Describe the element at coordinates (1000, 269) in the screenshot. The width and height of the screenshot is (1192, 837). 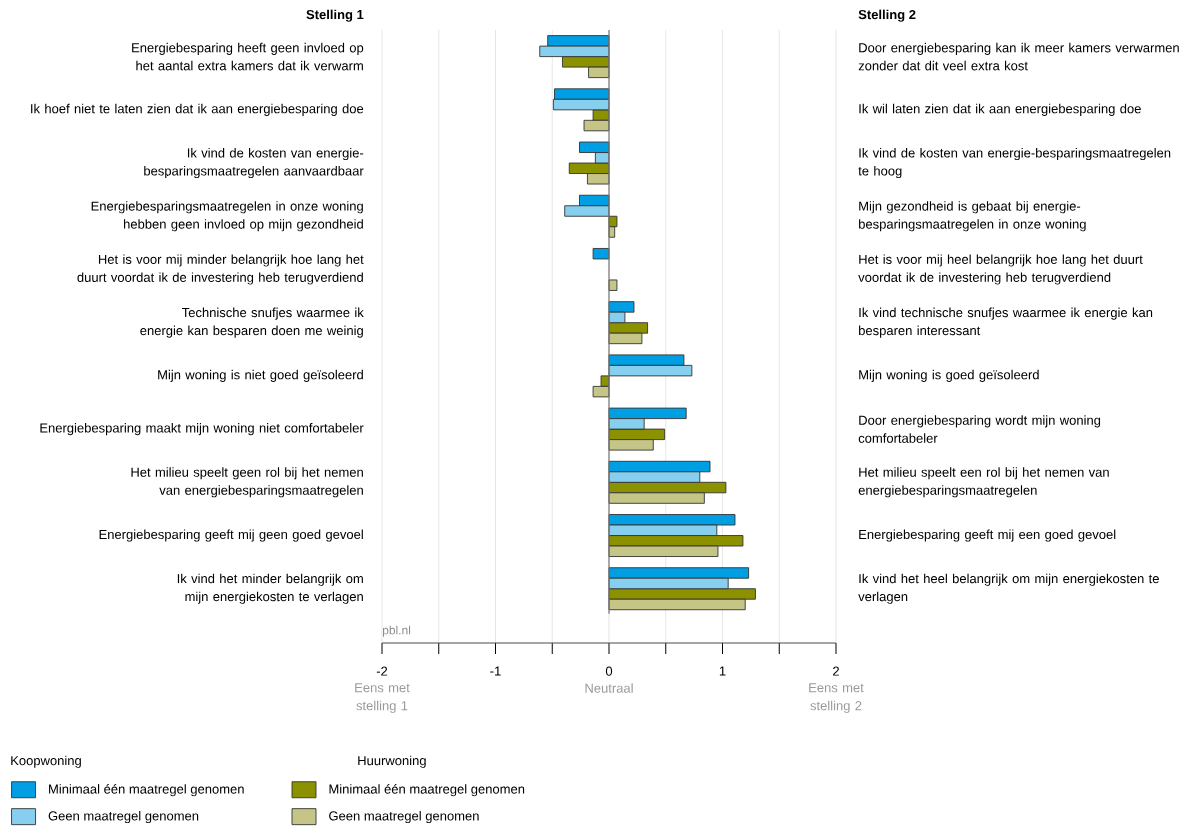
I see `y2-tick-label: Het is voor mij heel belangrijk hoe lang het duurt voordat ik de investering heb terugverdiend` at that location.